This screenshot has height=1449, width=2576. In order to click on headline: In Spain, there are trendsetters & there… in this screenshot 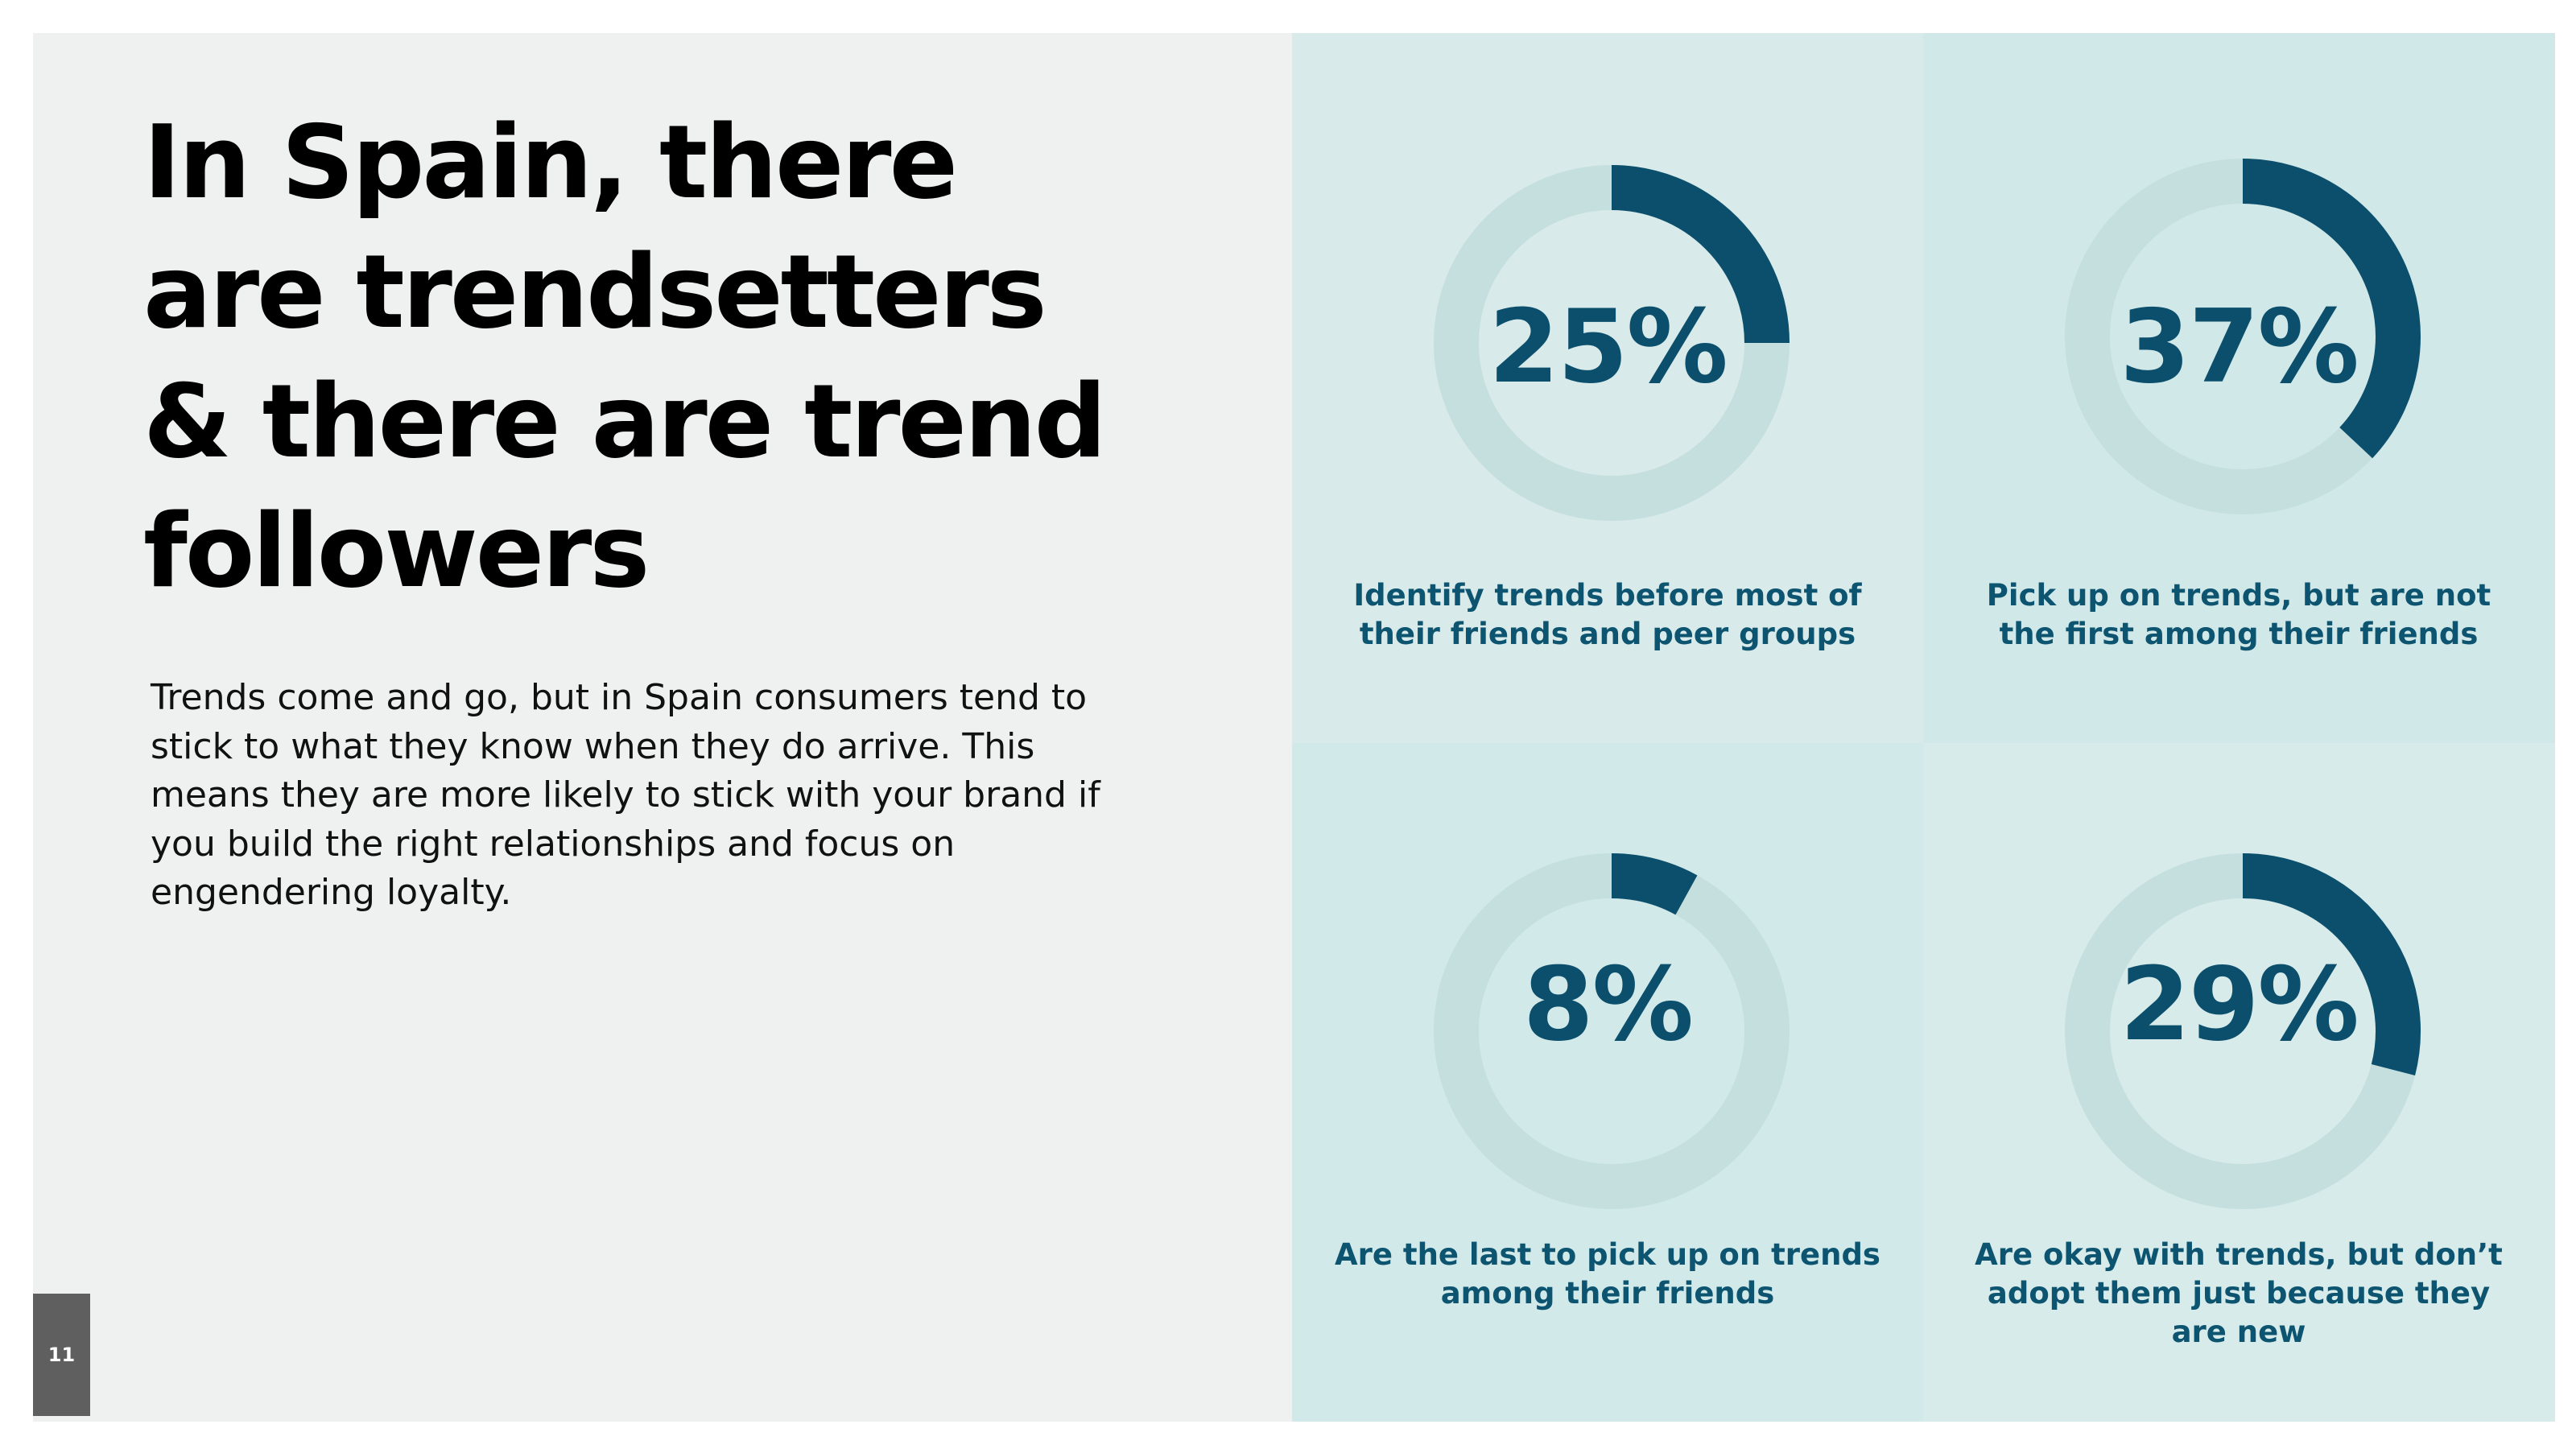, I will do `click(666, 356)`.